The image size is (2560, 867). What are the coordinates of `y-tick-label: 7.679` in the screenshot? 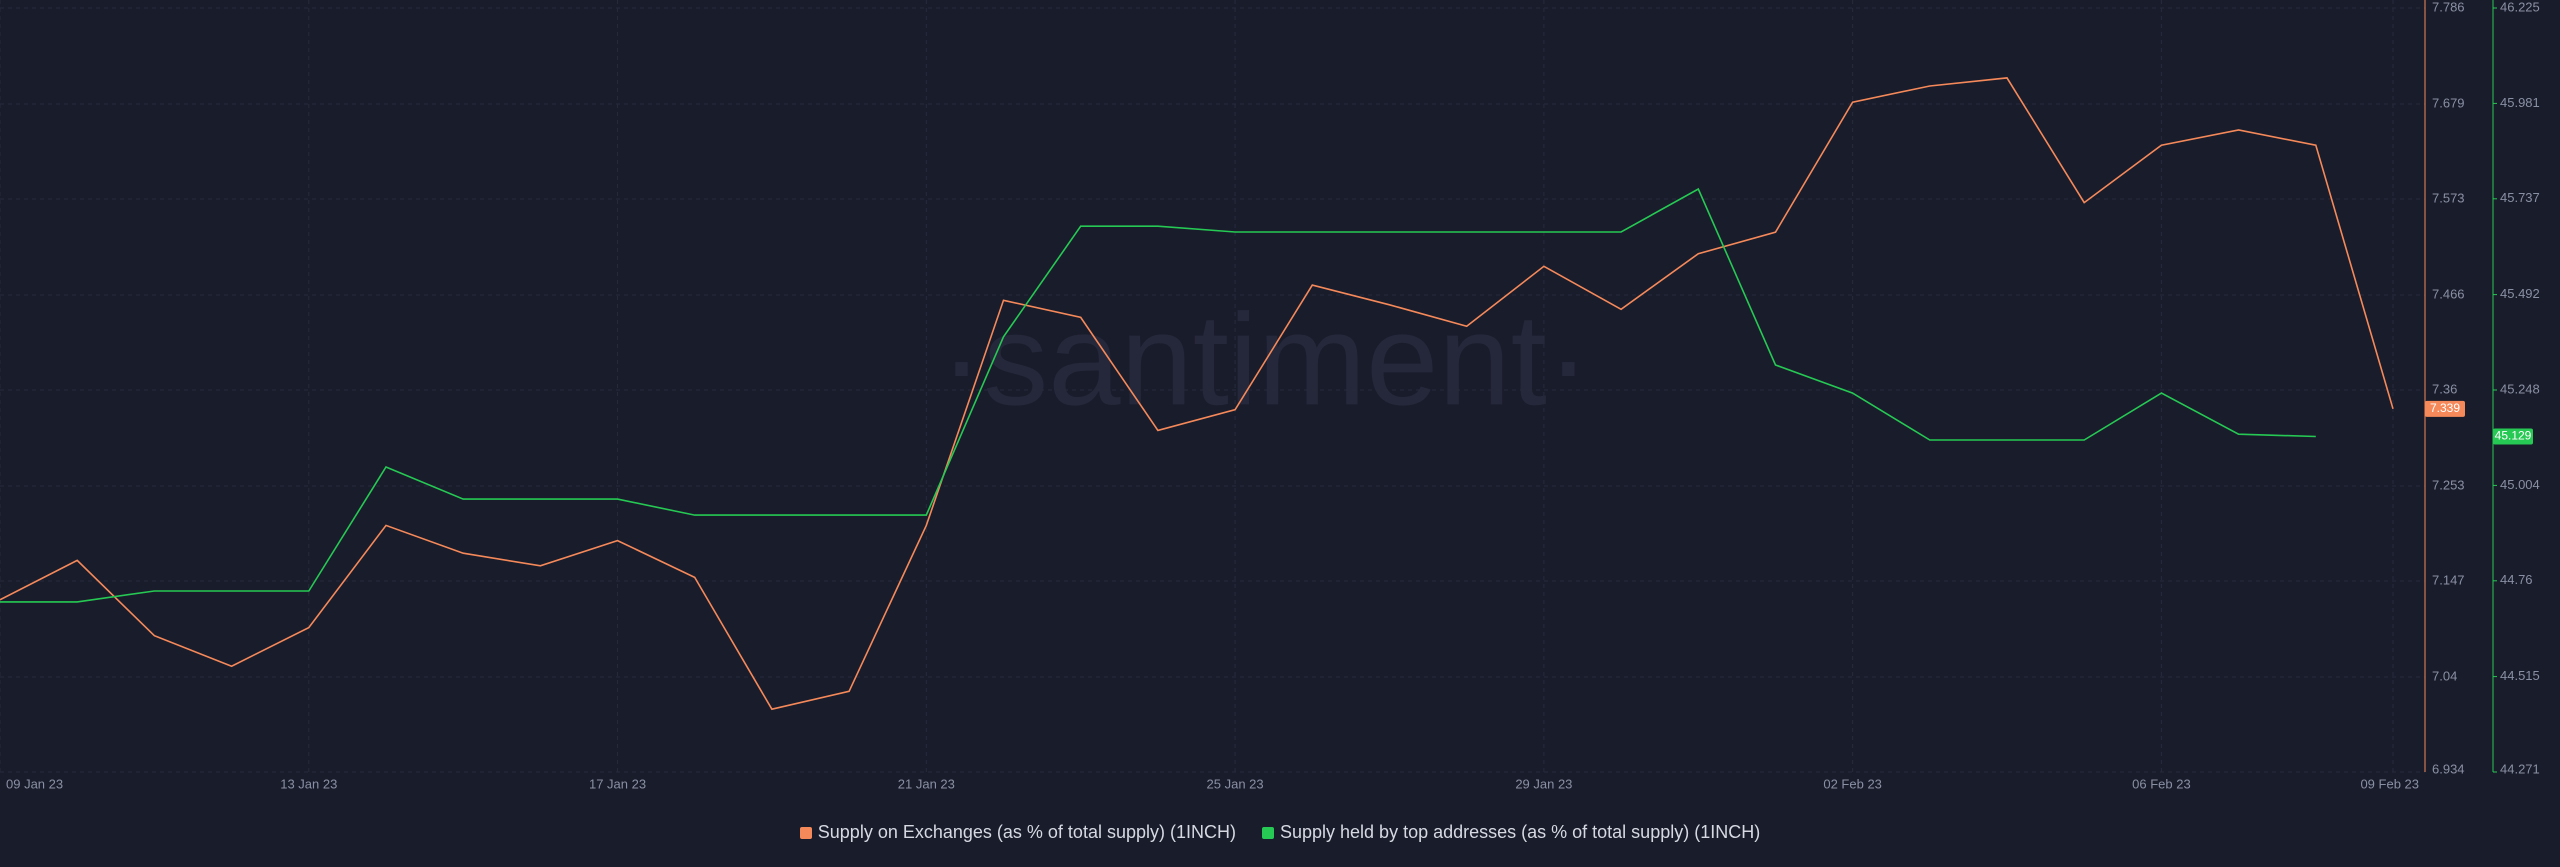 It's located at (2448, 102).